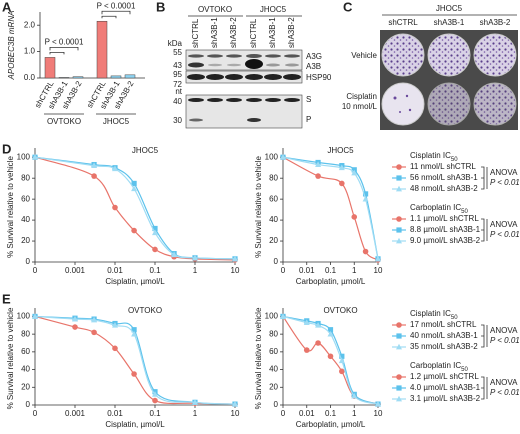  What do you see at coordinates (445, 398) in the screenshot?
I see `legend-label: 3.1 µmol/L shA3B-2` at bounding box center [445, 398].